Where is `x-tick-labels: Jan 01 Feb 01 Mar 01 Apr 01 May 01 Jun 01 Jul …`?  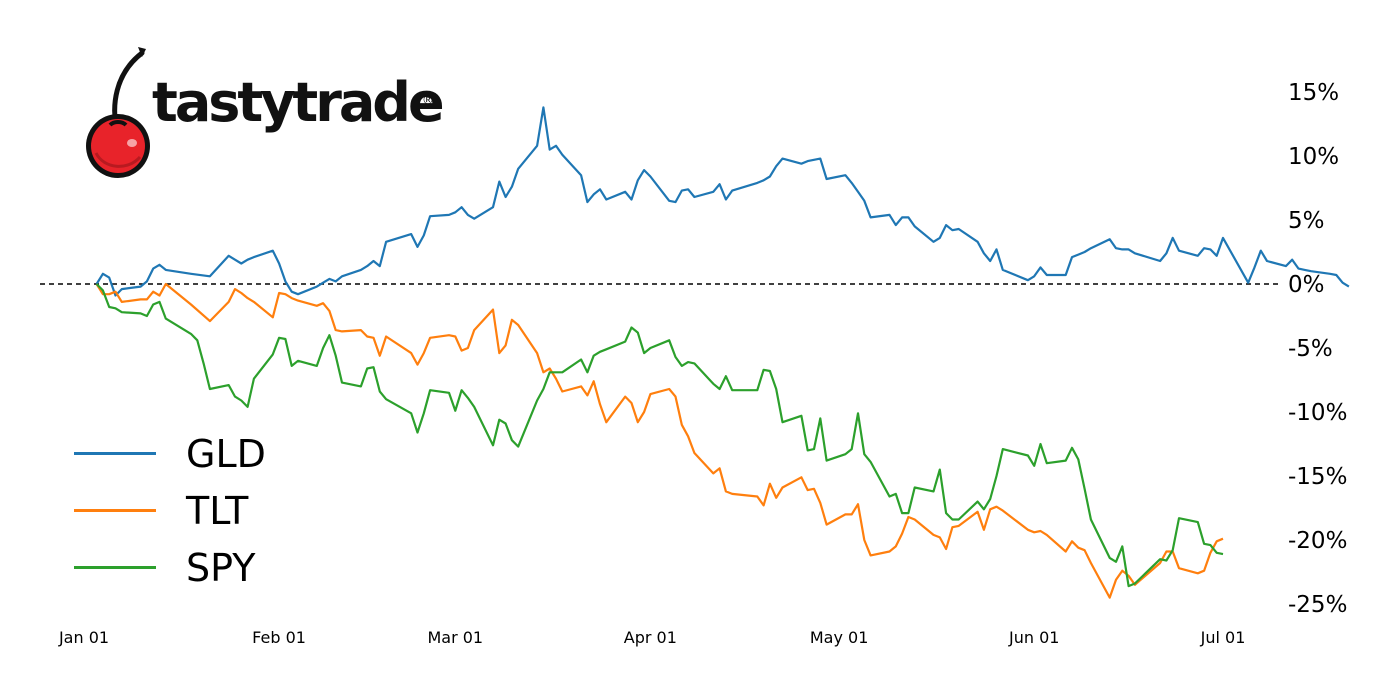
x-tick-labels: Jan 01 Feb 01 Mar 01 Apr 01 May 01 Jun 01 Jul … is located at coordinates (651, 637).